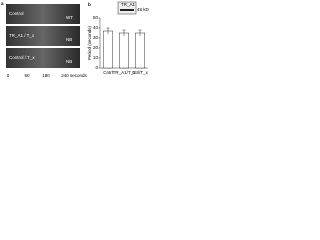 The height and width of the screenshot is (240, 320). I want to click on row-label: Control, so click(16, 13).